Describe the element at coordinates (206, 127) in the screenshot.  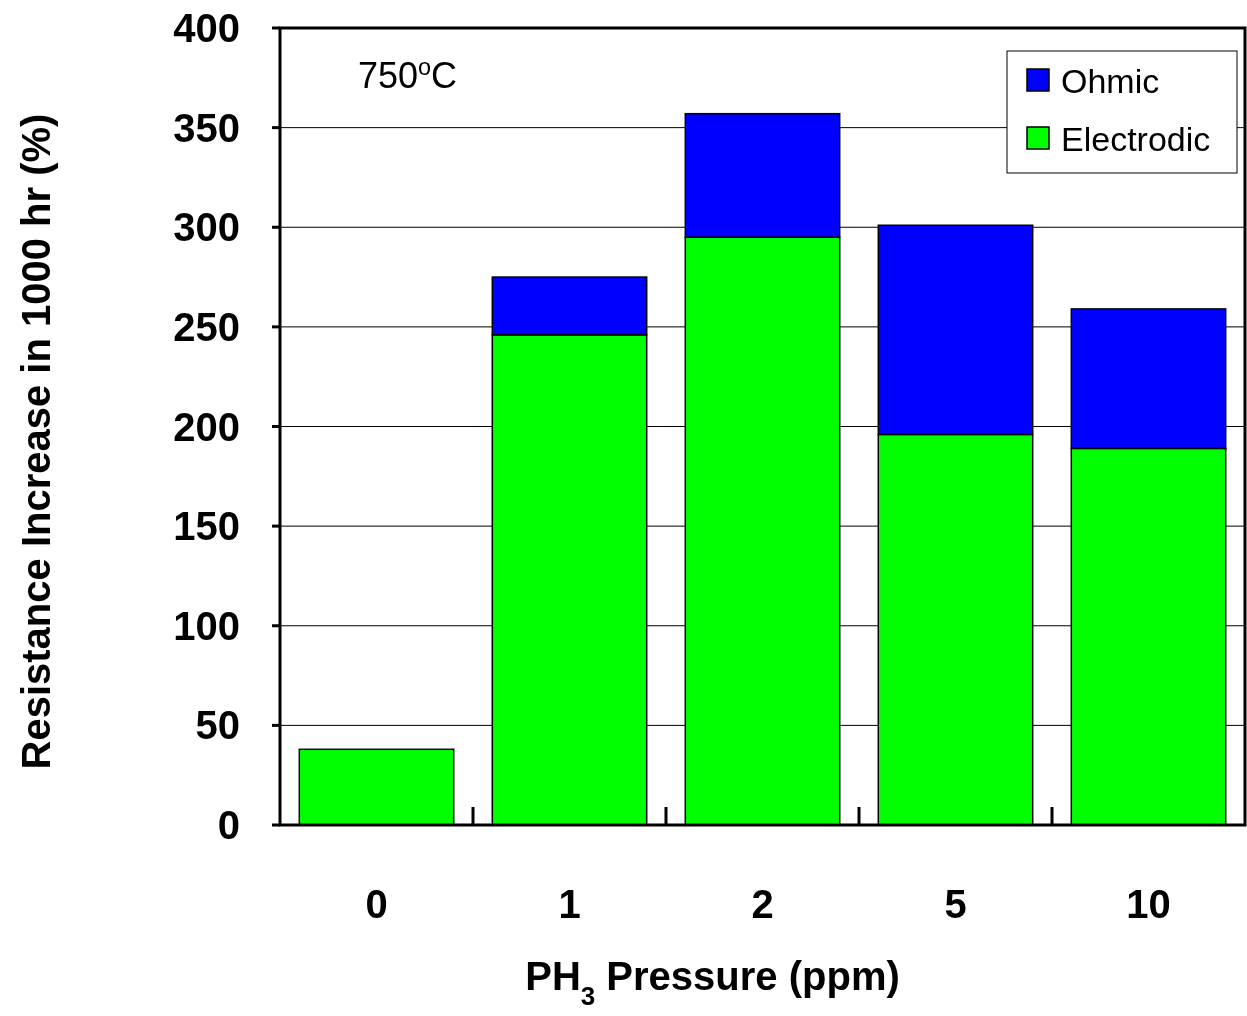
I see `y-tick-label: 350` at that location.